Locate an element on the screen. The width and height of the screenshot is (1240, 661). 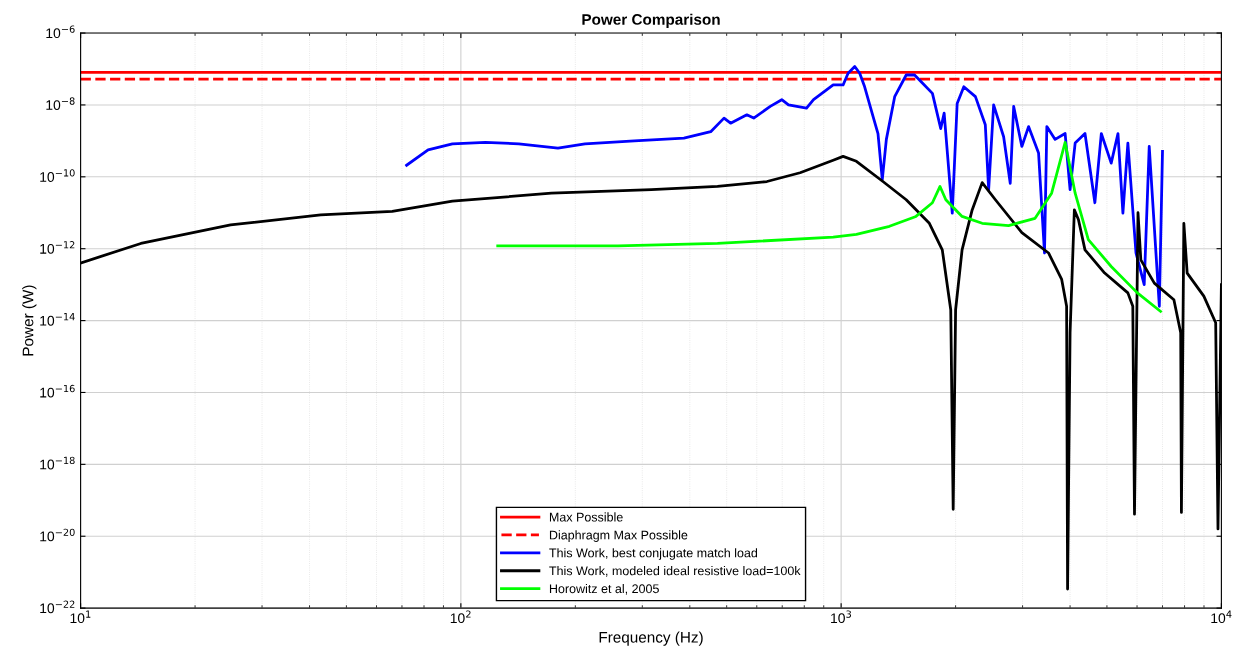
legend-label: Max Possible is located at coordinates (586, 517).